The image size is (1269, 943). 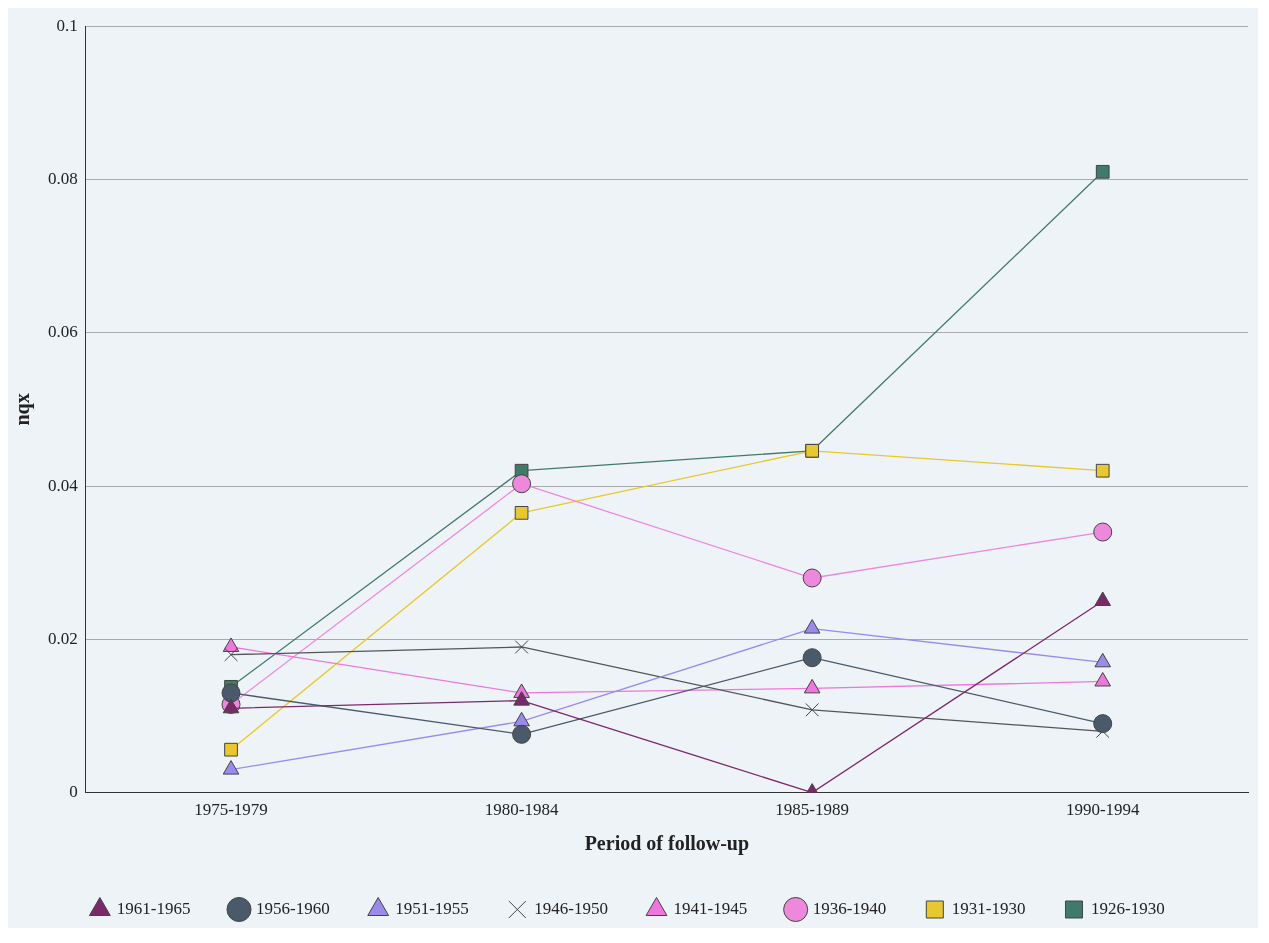 I want to click on x-axis-title: Period of follow-up, so click(x=667, y=844).